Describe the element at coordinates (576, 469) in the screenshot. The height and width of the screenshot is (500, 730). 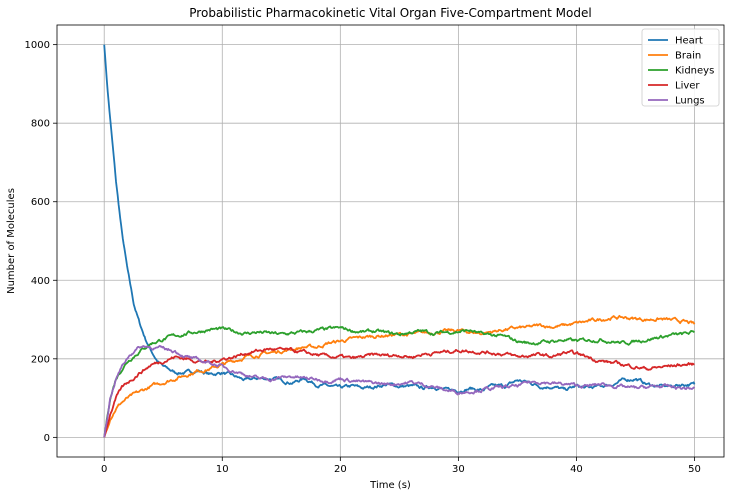
I see `x-tick-label: 40` at that location.